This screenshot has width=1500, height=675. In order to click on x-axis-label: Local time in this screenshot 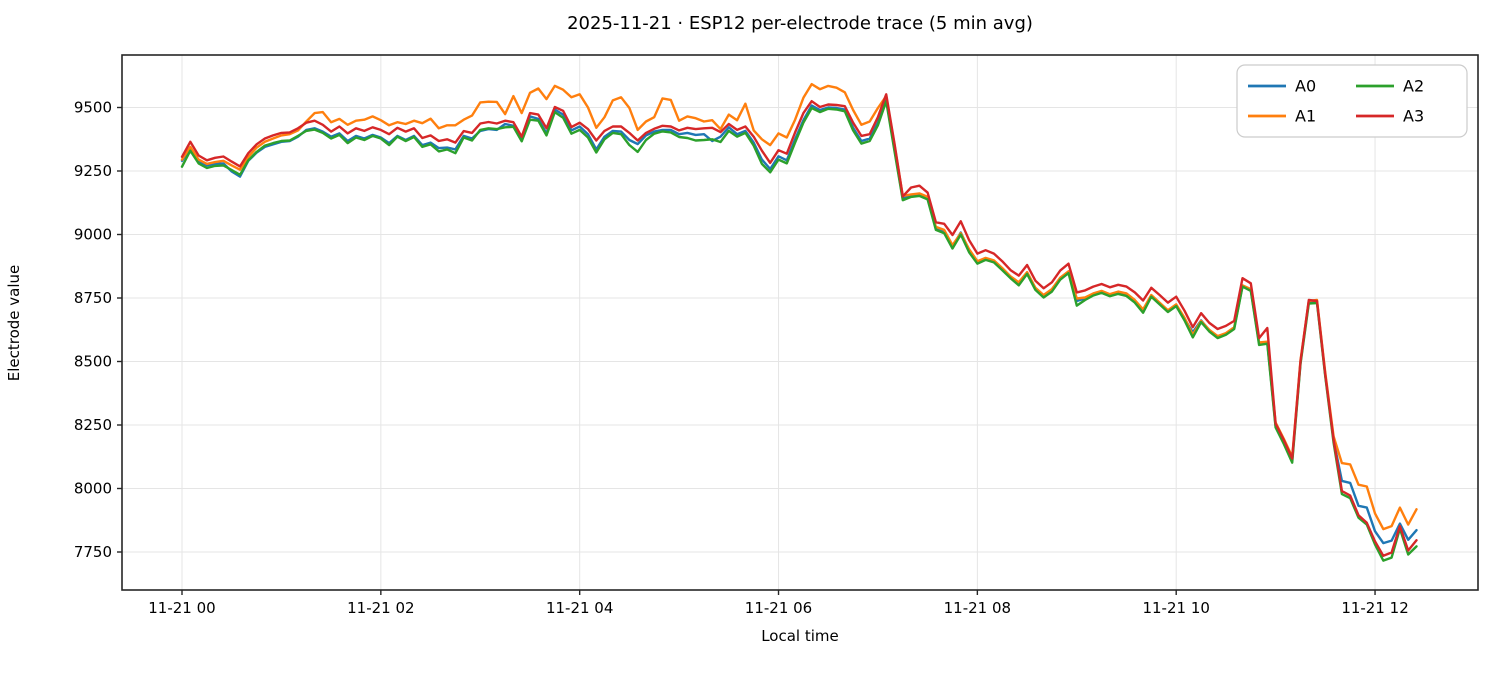, I will do `click(800, 636)`.